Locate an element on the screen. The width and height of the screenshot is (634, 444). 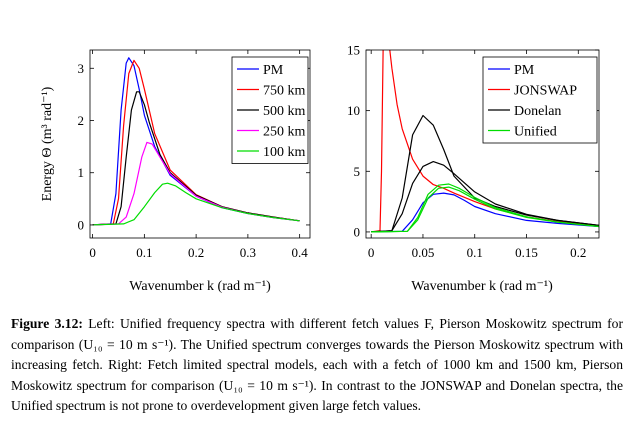
right-legend: PM JONSWAP Donelan Unified is located at coordinates (540, 100).